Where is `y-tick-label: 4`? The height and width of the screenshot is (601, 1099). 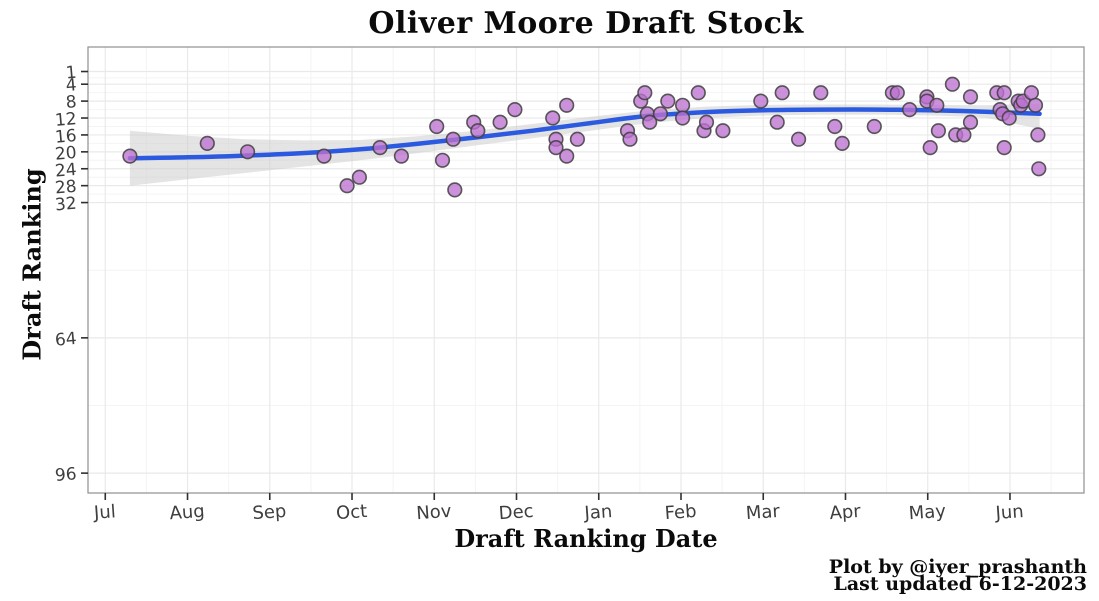 y-tick-label: 4 is located at coordinates (71, 85).